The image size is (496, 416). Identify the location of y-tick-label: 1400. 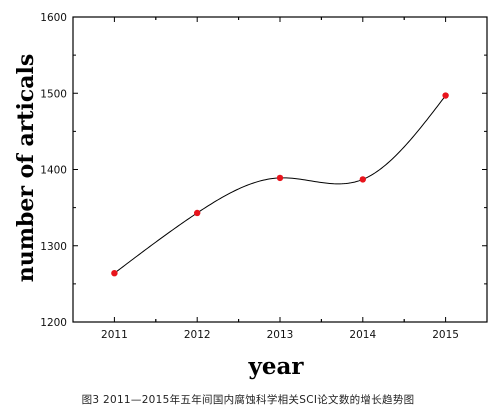
(53, 171).